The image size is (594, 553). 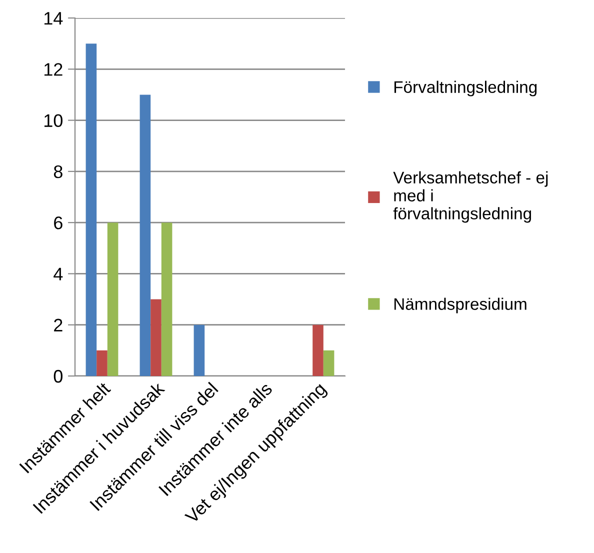 What do you see at coordinates (58, 376) in the screenshot?
I see `y-tick-label: 0` at bounding box center [58, 376].